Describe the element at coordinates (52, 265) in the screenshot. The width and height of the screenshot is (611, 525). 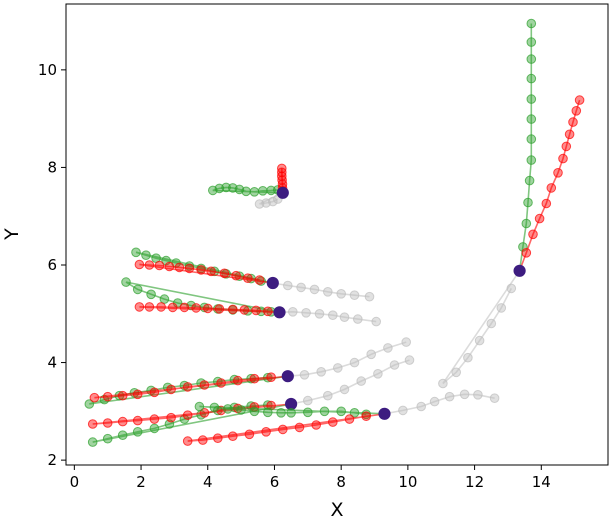
I see `y-tick-label: 6` at that location.